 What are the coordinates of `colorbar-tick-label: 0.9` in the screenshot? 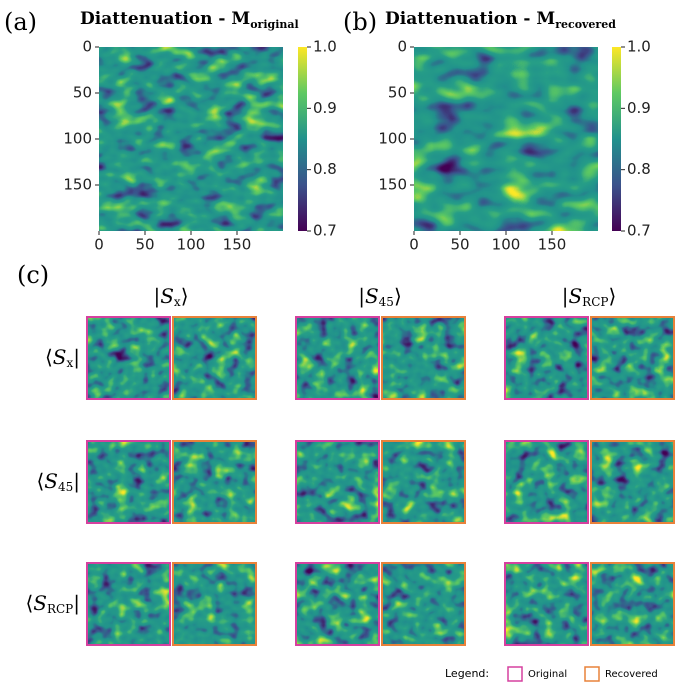 It's located at (325, 108).